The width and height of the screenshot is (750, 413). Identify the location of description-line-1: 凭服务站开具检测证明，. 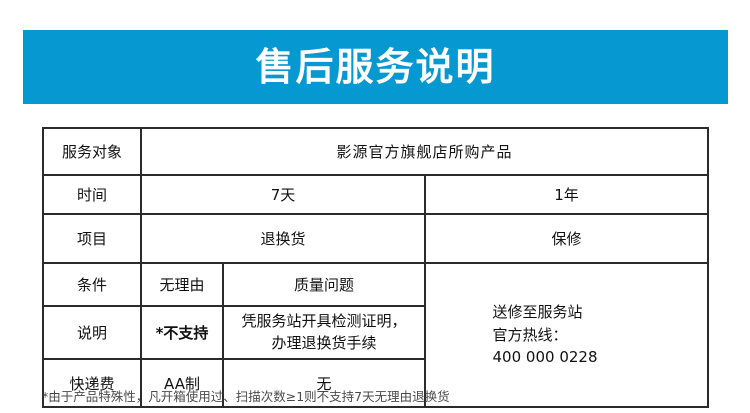
(324, 320).